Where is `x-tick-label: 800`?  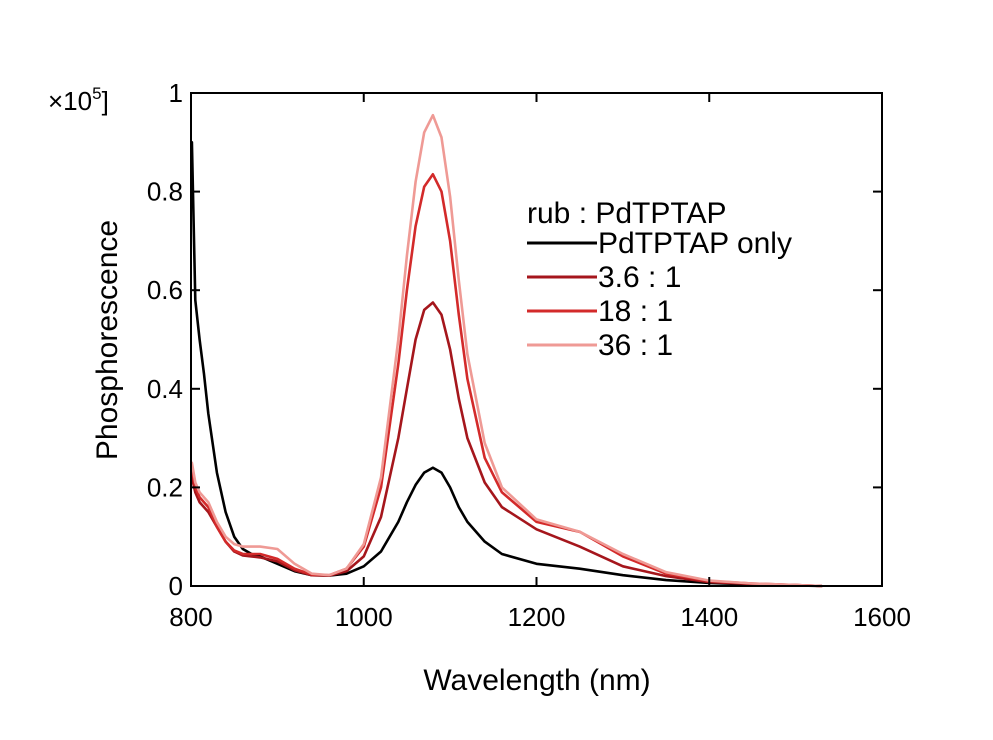
x-tick-label: 800 is located at coordinates (190, 617).